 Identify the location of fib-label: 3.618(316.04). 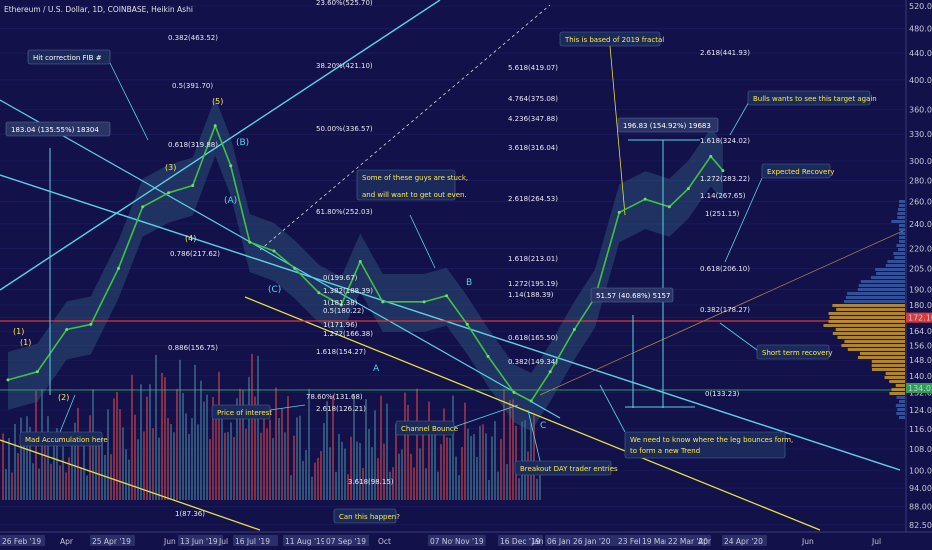
(533, 148).